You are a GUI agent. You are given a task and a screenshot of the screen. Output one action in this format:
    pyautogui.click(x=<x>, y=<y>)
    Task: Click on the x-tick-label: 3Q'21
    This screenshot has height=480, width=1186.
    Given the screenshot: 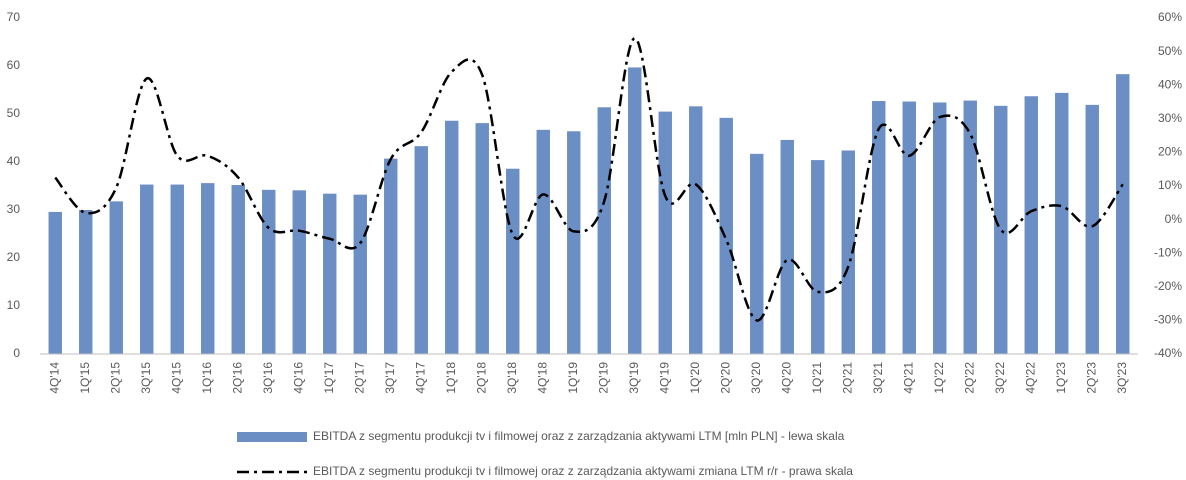 What is the action you would take?
    pyautogui.click(x=878, y=378)
    